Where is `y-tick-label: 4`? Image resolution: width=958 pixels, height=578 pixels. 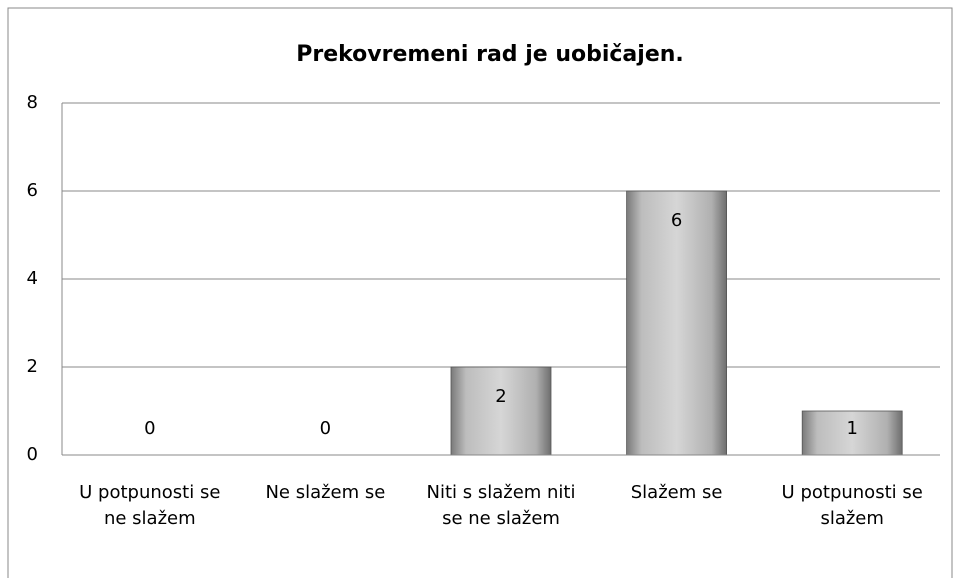
y-tick-label: 4 is located at coordinates (32, 278).